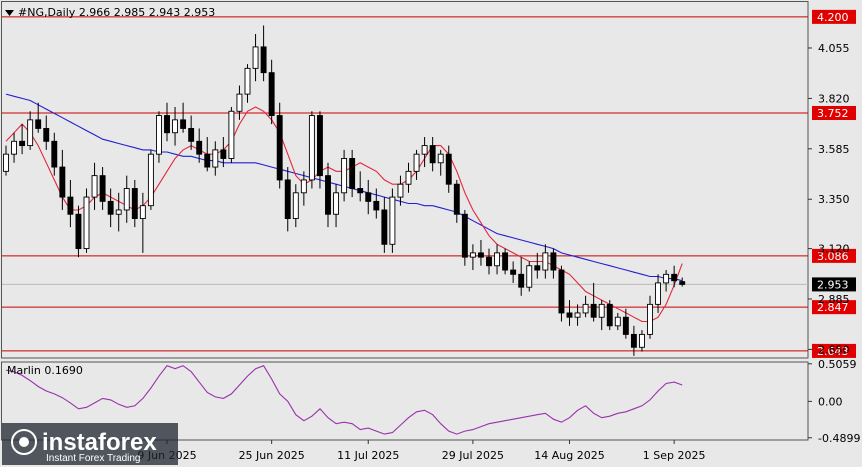 This screenshot has width=862, height=467. Describe the element at coordinates (674, 455) in the screenshot. I see `x-tick-label: 1 Sep 2025` at that location.